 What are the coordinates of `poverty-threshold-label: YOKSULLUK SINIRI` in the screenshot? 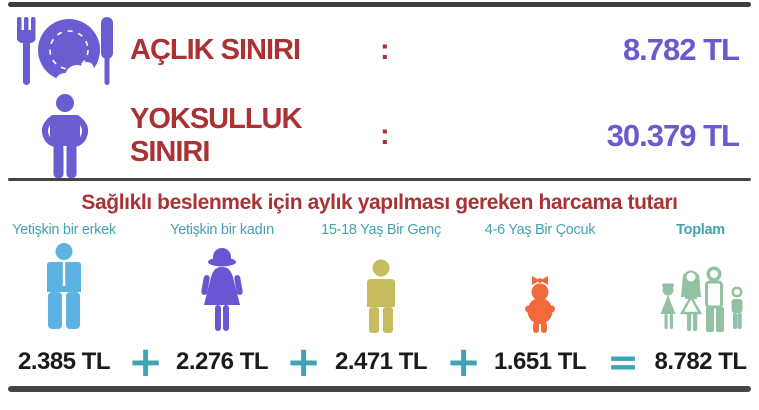 It's located at (216, 135).